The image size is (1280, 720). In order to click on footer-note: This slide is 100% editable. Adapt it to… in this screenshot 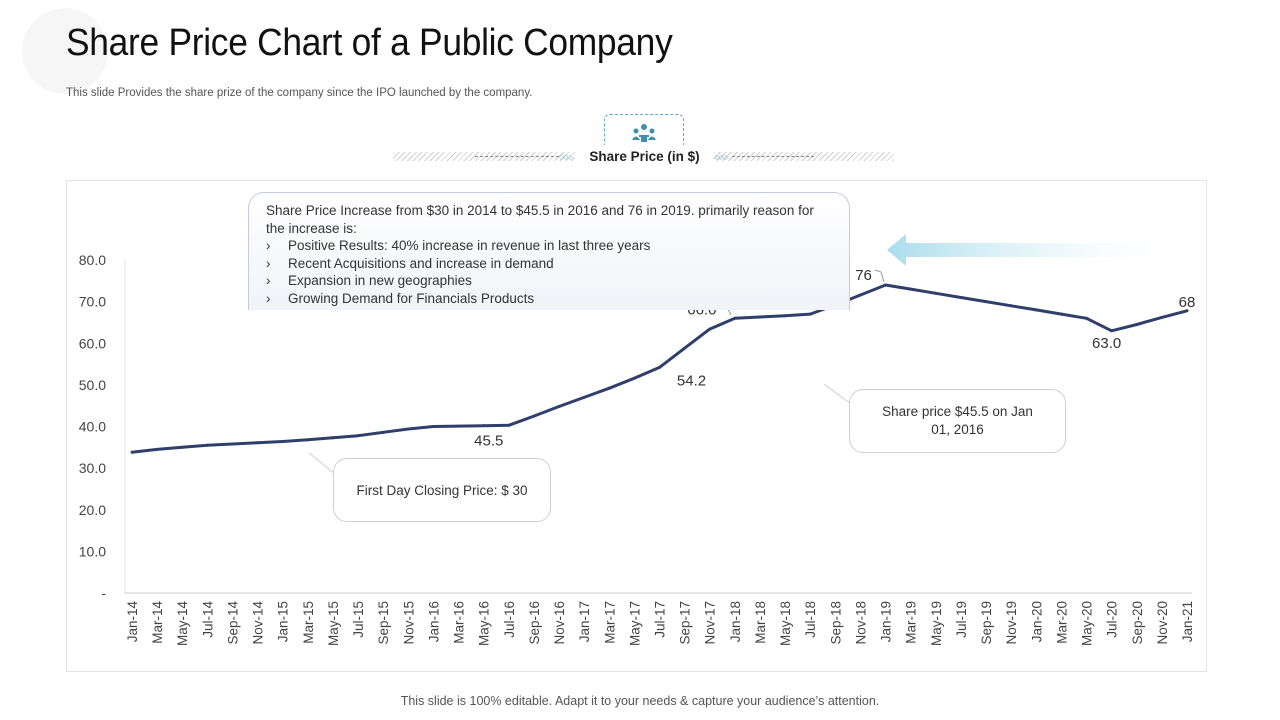, I will do `click(640, 701)`.